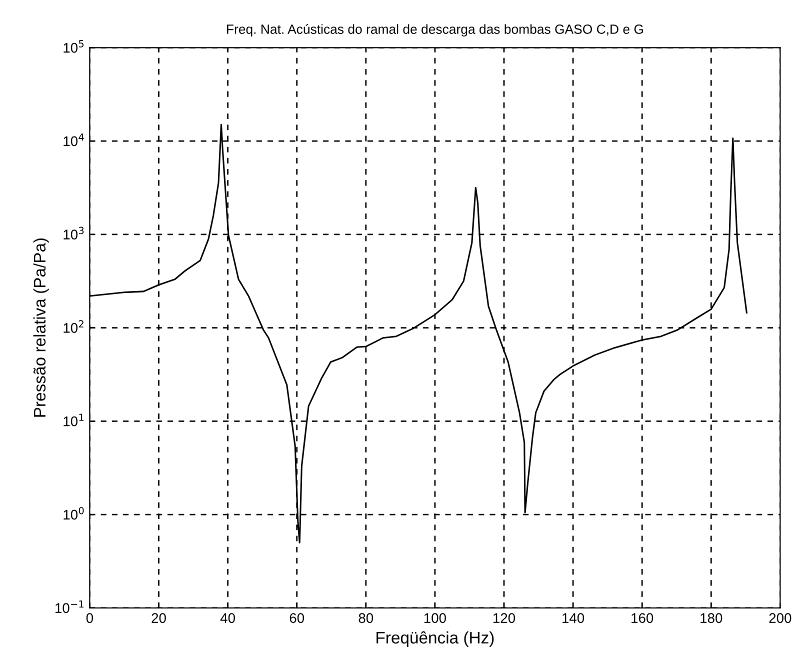  Describe the element at coordinates (74, 513) in the screenshot. I see `y-tick-label: 10$^{0}$` at that location.